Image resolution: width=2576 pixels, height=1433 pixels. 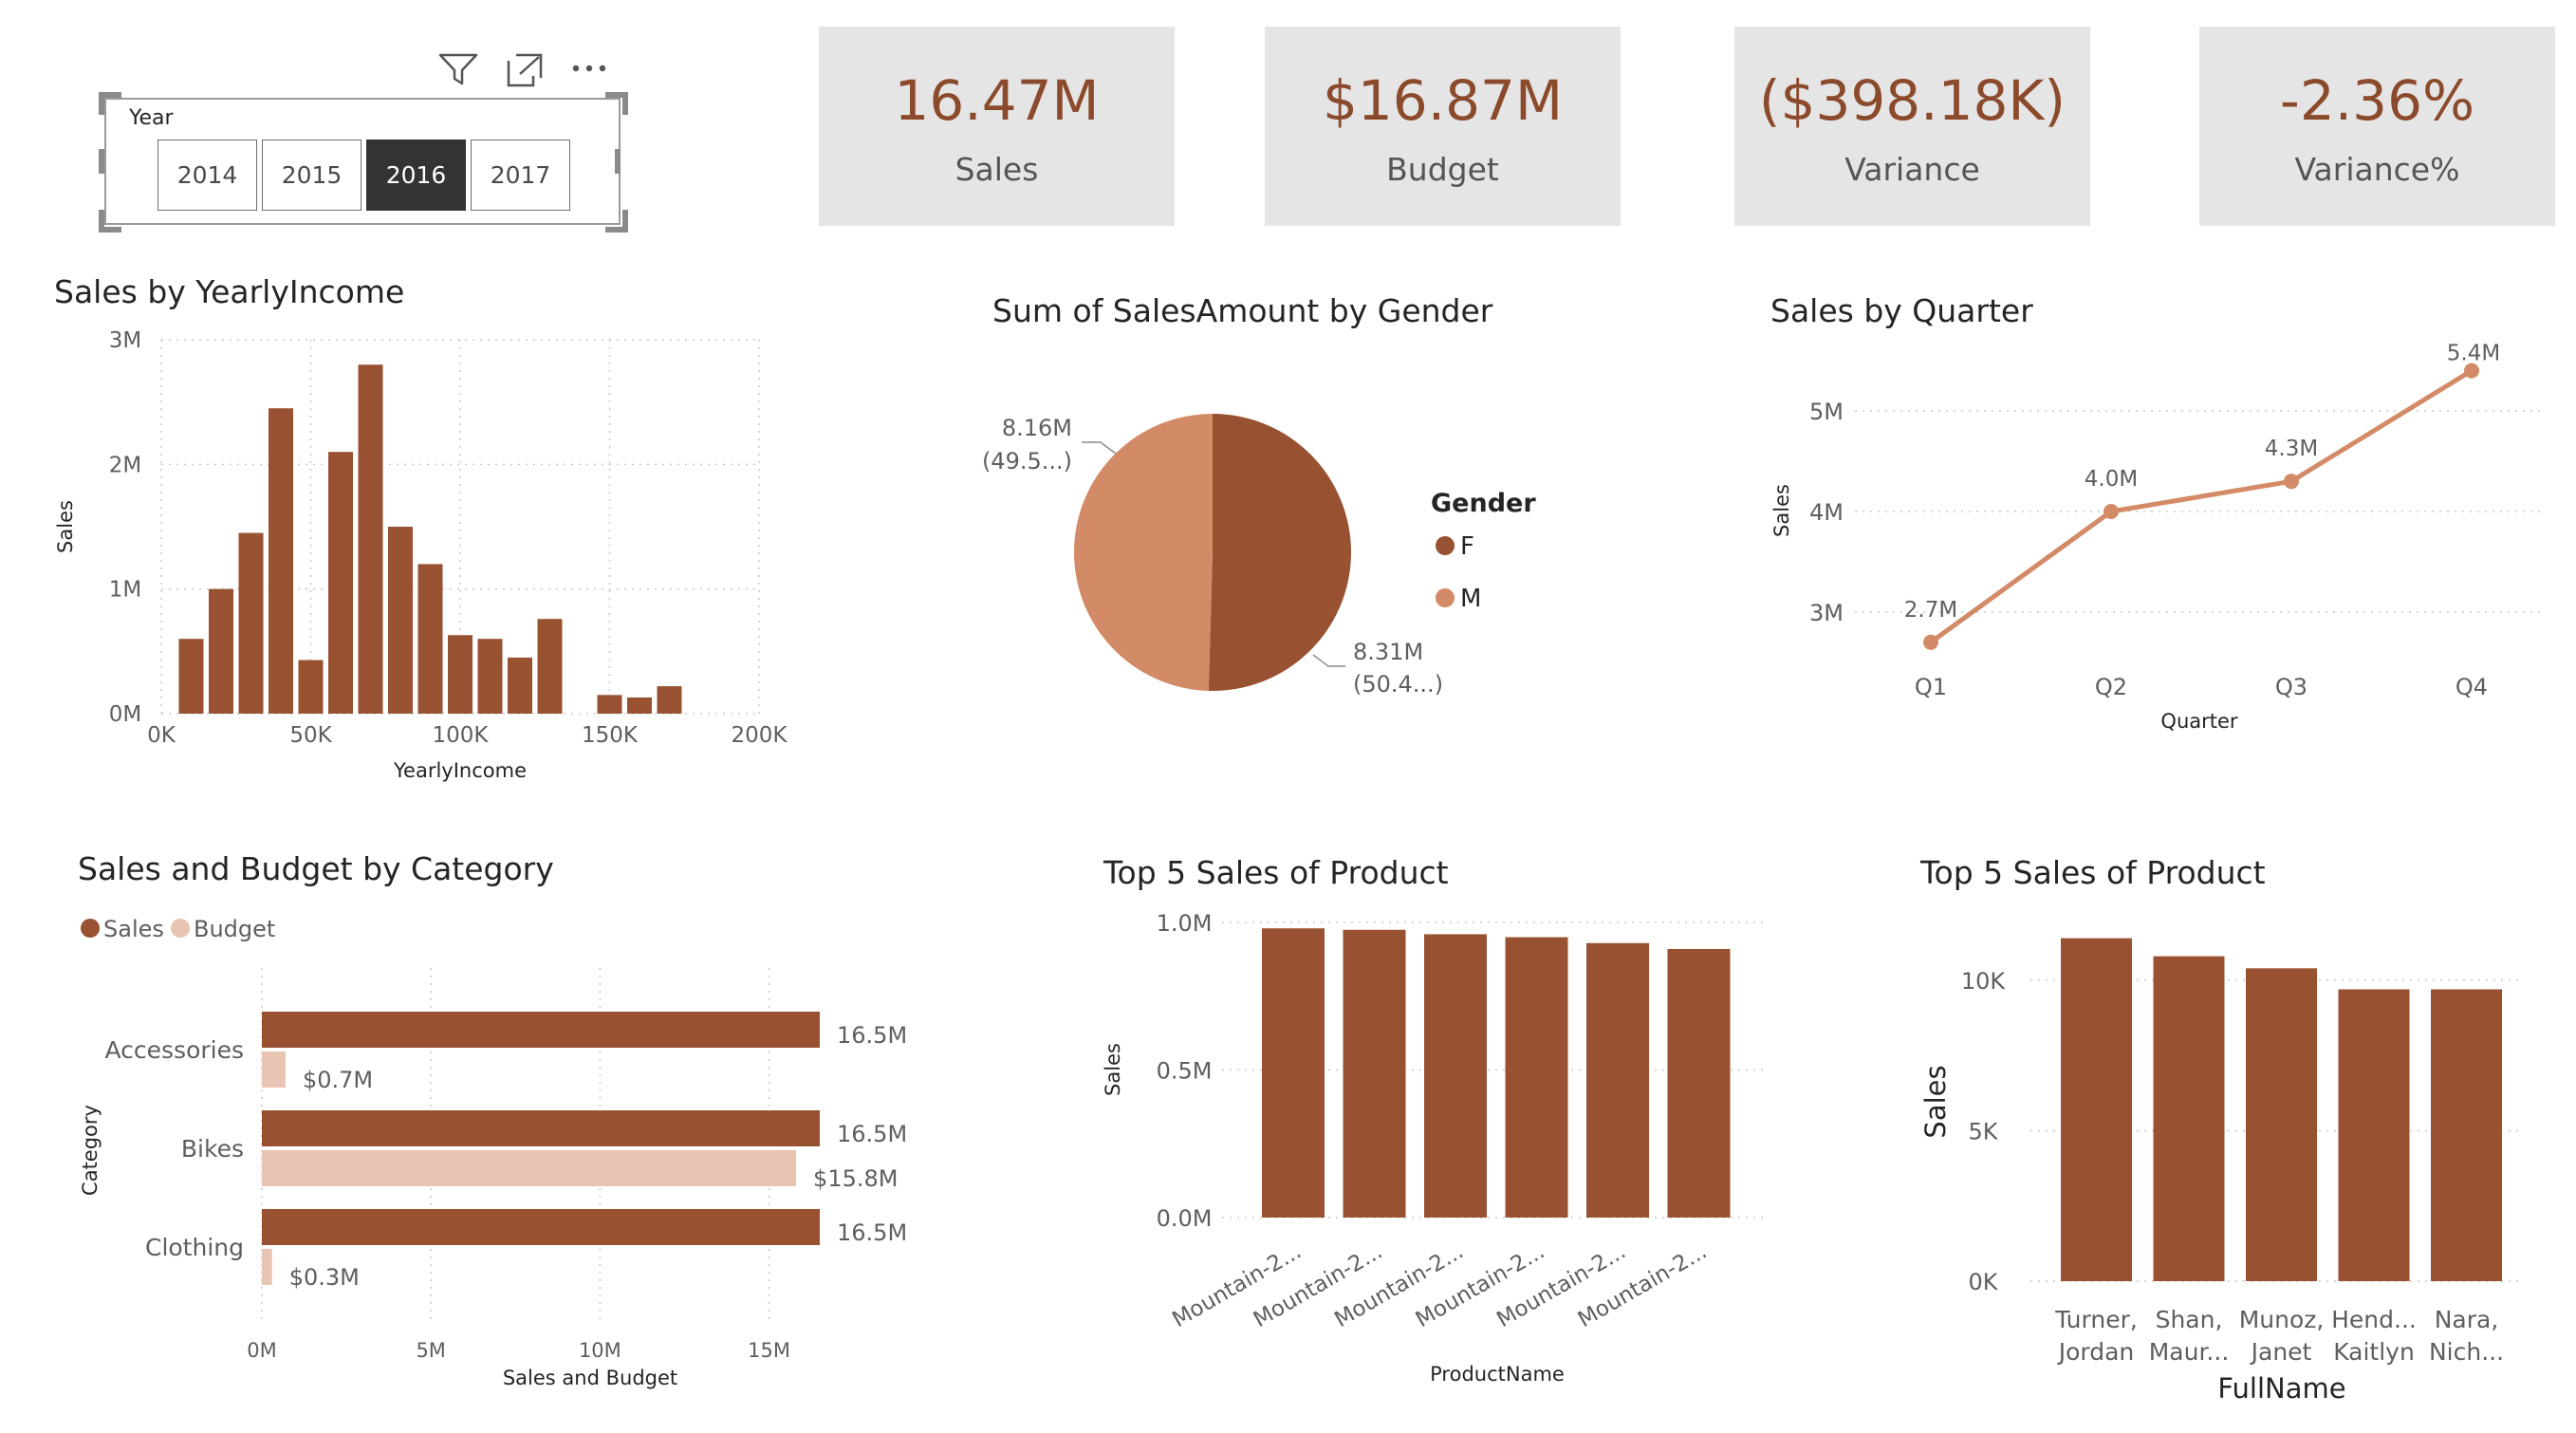 What do you see at coordinates (310, 735) in the screenshot?
I see `x-tick-label: 50K` at bounding box center [310, 735].